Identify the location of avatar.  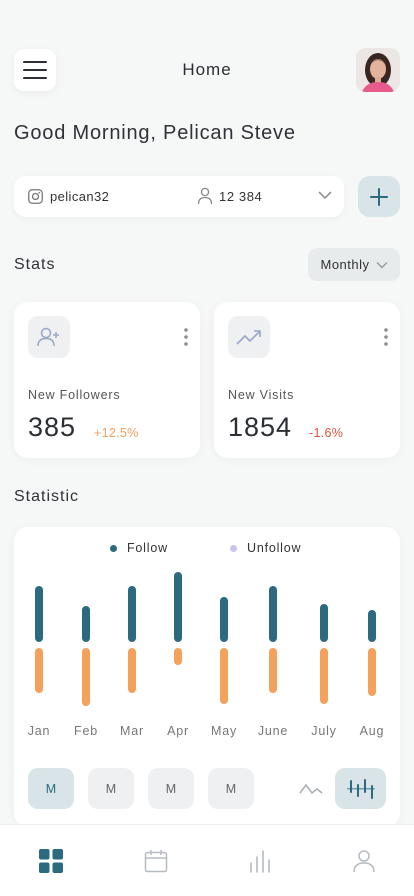
(378, 70).